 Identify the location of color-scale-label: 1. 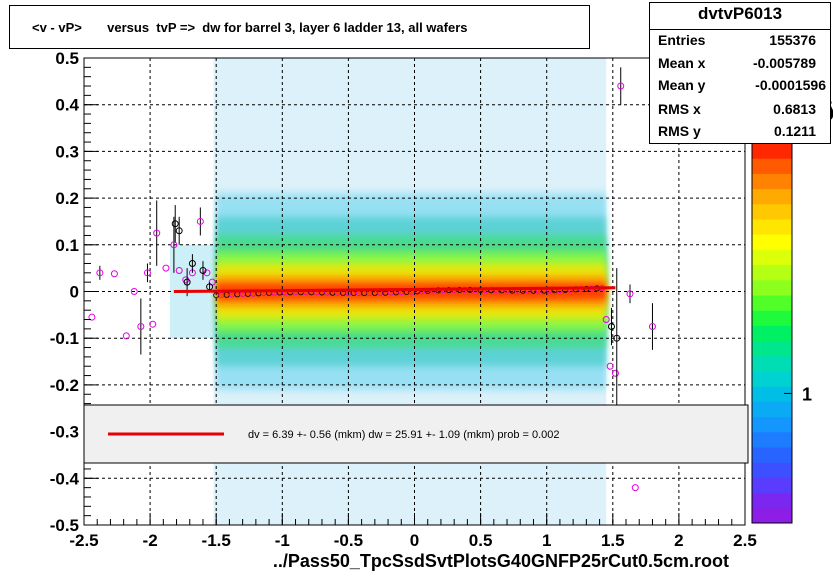
(807, 394).